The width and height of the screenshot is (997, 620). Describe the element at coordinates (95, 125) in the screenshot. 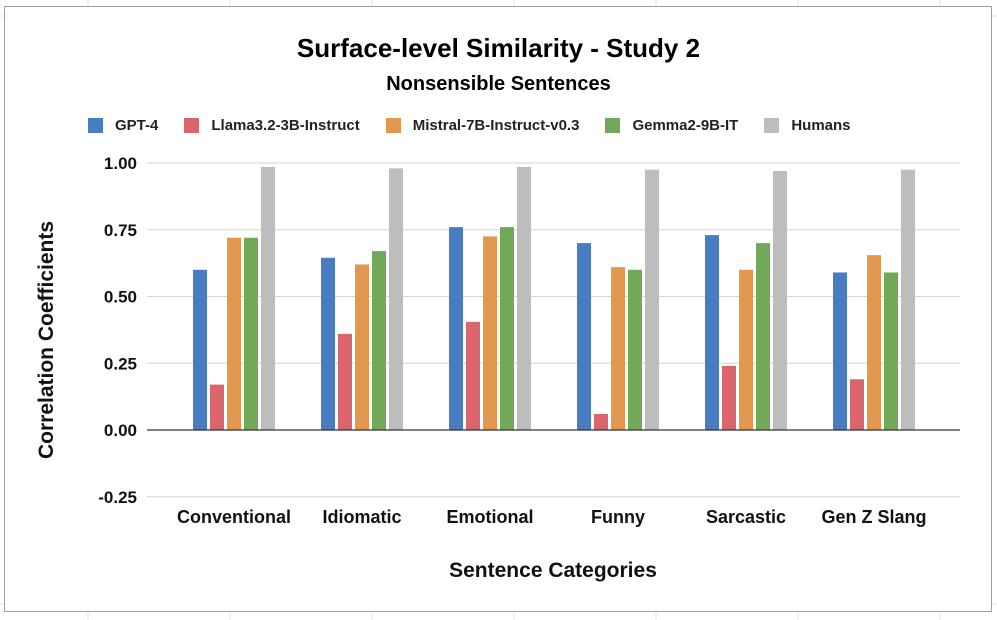

I see `legend-swatch-gpt4` at that location.